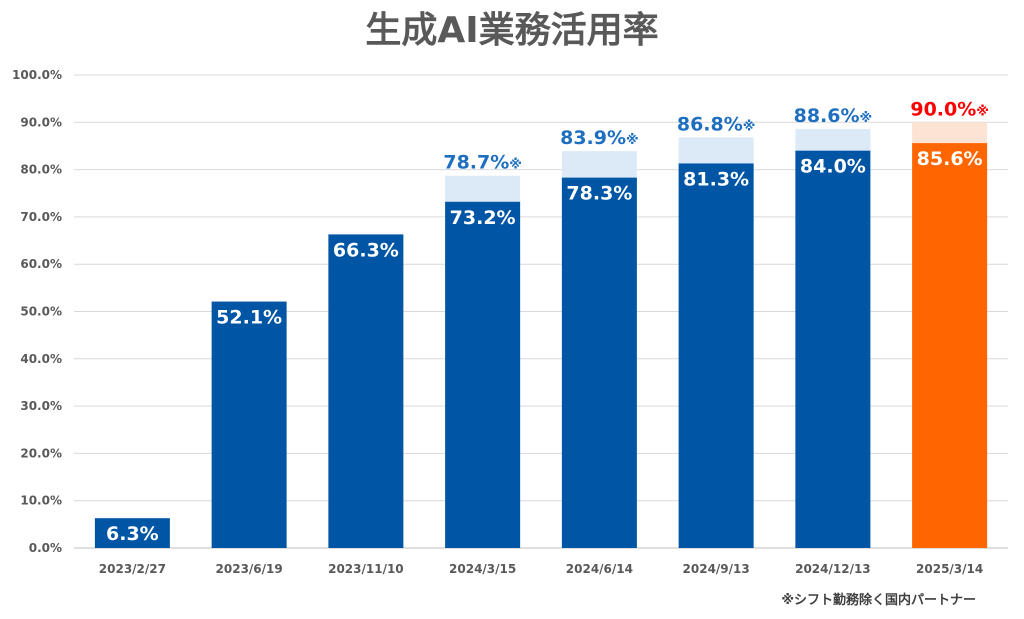 The width and height of the screenshot is (1024, 619). Describe the element at coordinates (132, 569) in the screenshot. I see `x-tick-label: 2023/2/27` at that location.